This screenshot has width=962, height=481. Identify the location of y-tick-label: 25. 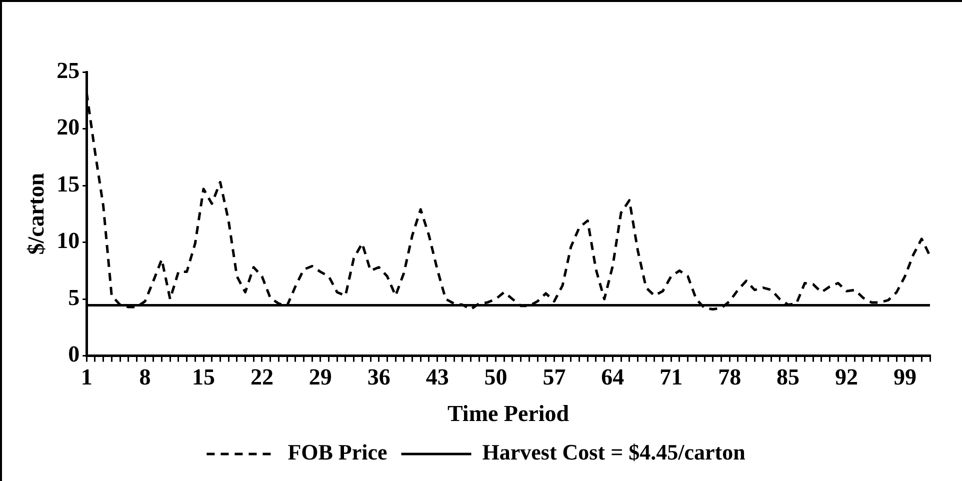
(68, 70).